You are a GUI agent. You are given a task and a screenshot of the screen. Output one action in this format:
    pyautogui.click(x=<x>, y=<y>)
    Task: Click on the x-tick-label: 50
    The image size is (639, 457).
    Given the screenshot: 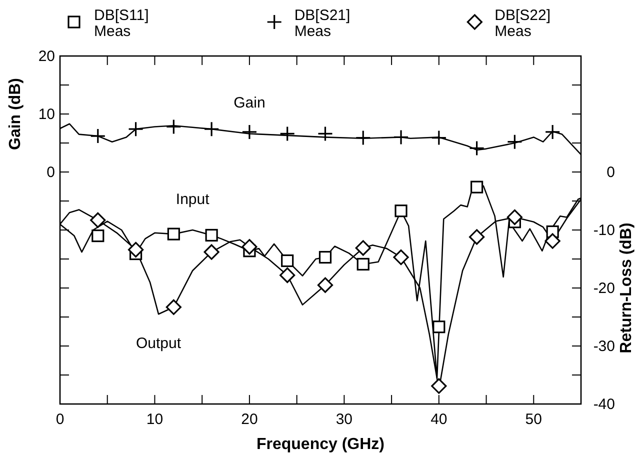 What is the action you would take?
    pyautogui.click(x=533, y=419)
    